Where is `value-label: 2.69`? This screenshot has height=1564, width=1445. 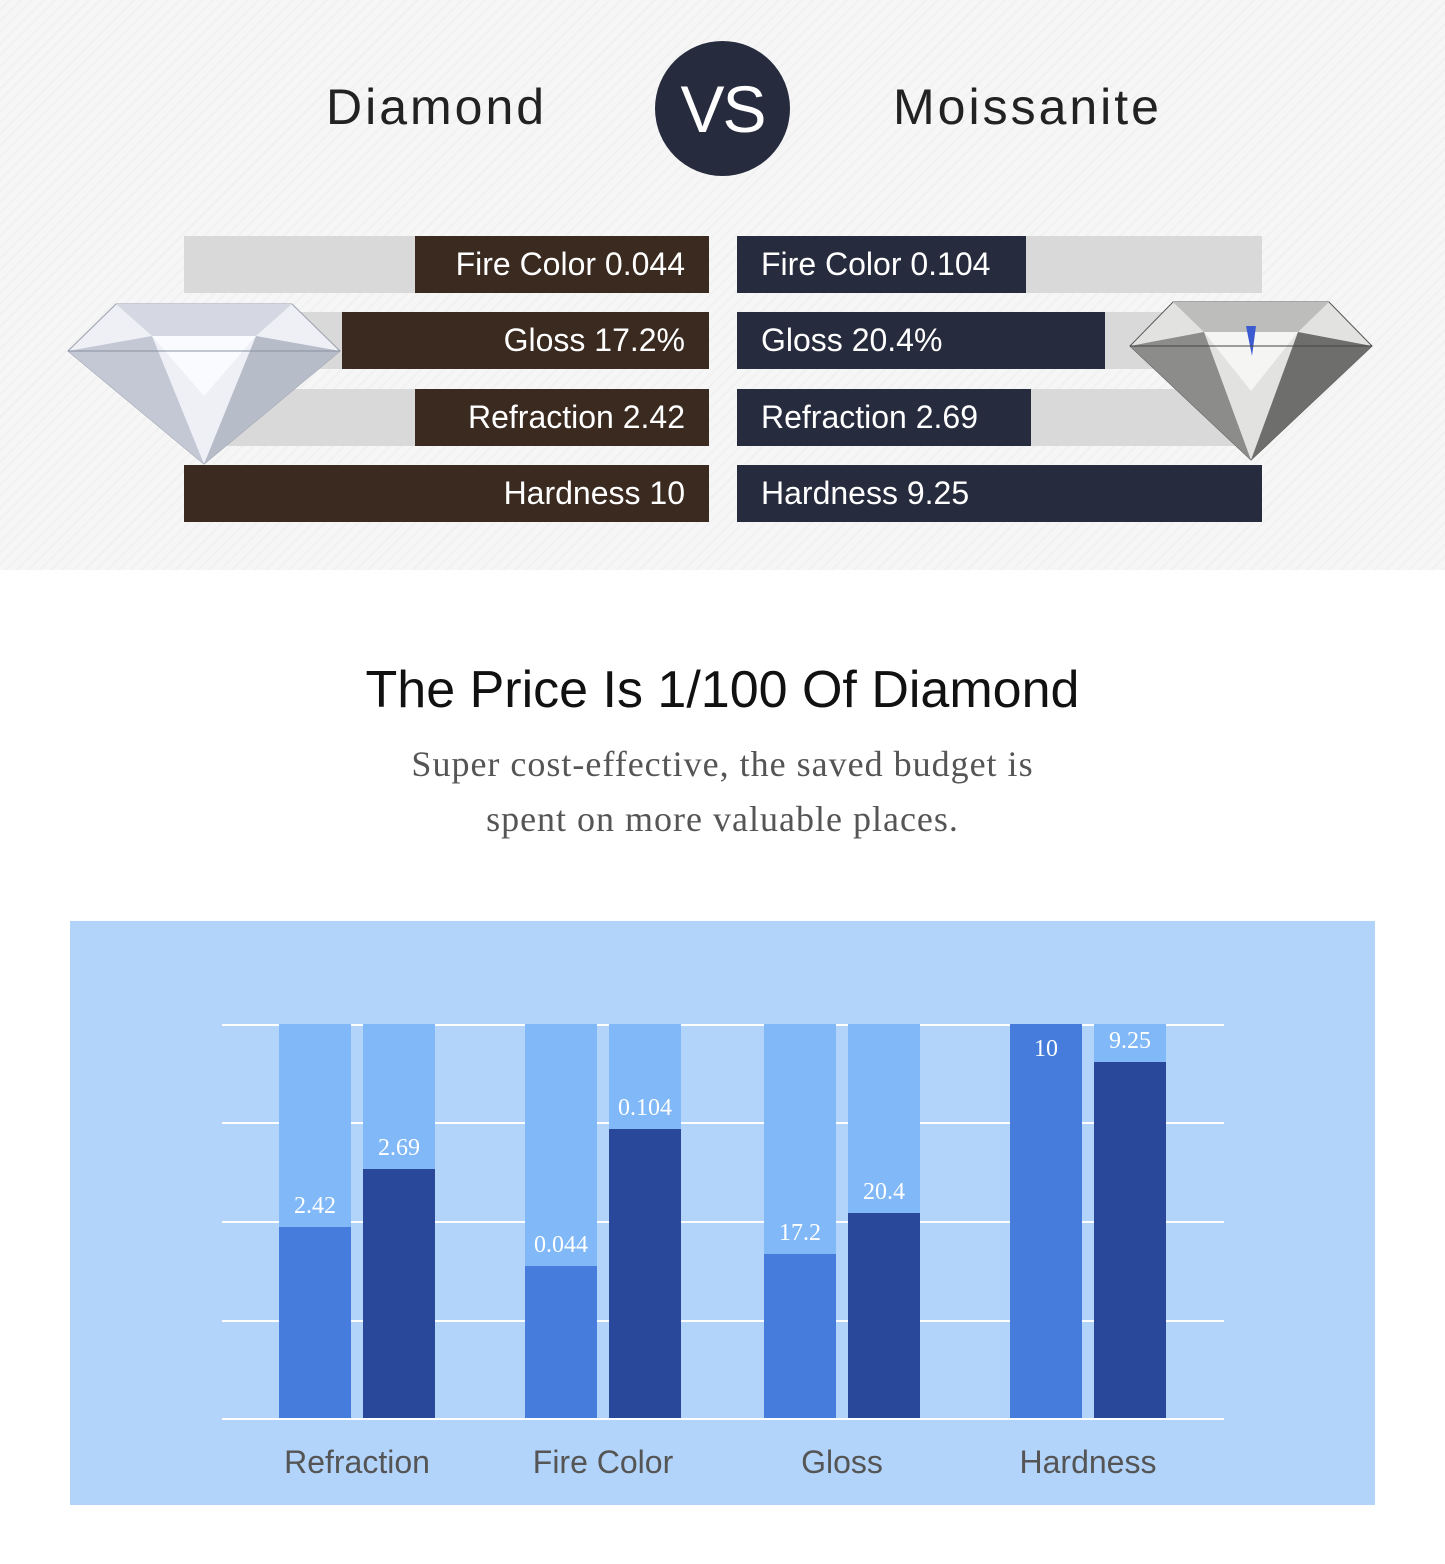
value-label: 2.69 is located at coordinates (399, 1147).